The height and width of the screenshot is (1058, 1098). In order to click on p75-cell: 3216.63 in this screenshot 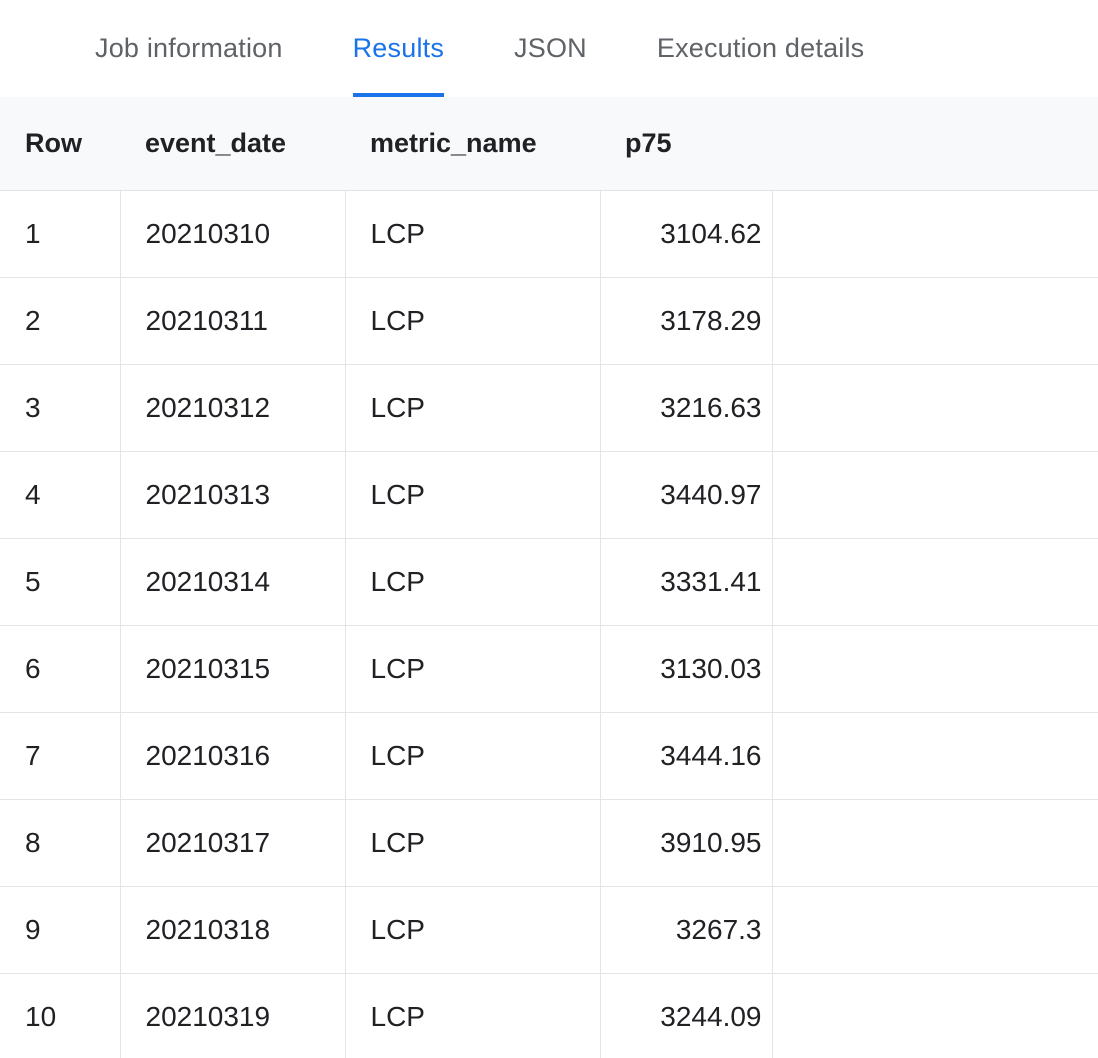, I will do `click(686, 408)`.